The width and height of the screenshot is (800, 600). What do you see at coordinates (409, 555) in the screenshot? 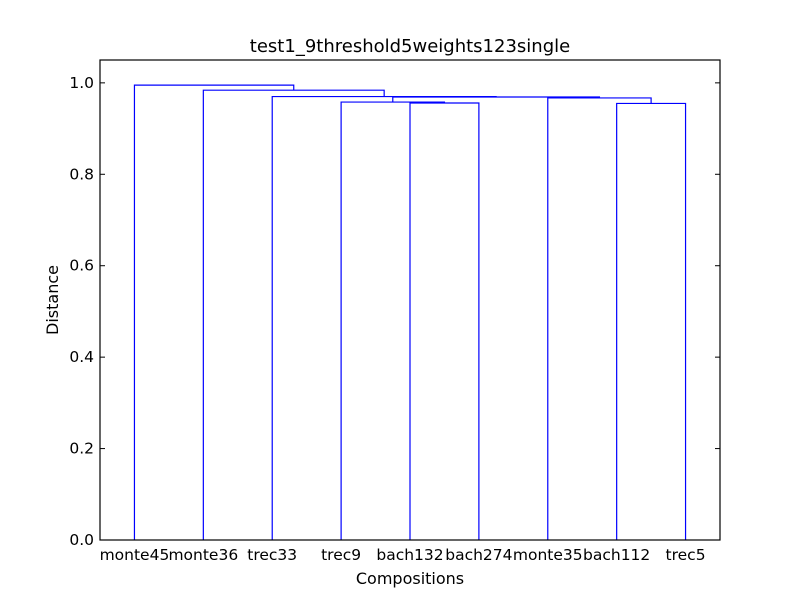
I see `leaf-label-bach132: bach132` at bounding box center [409, 555].